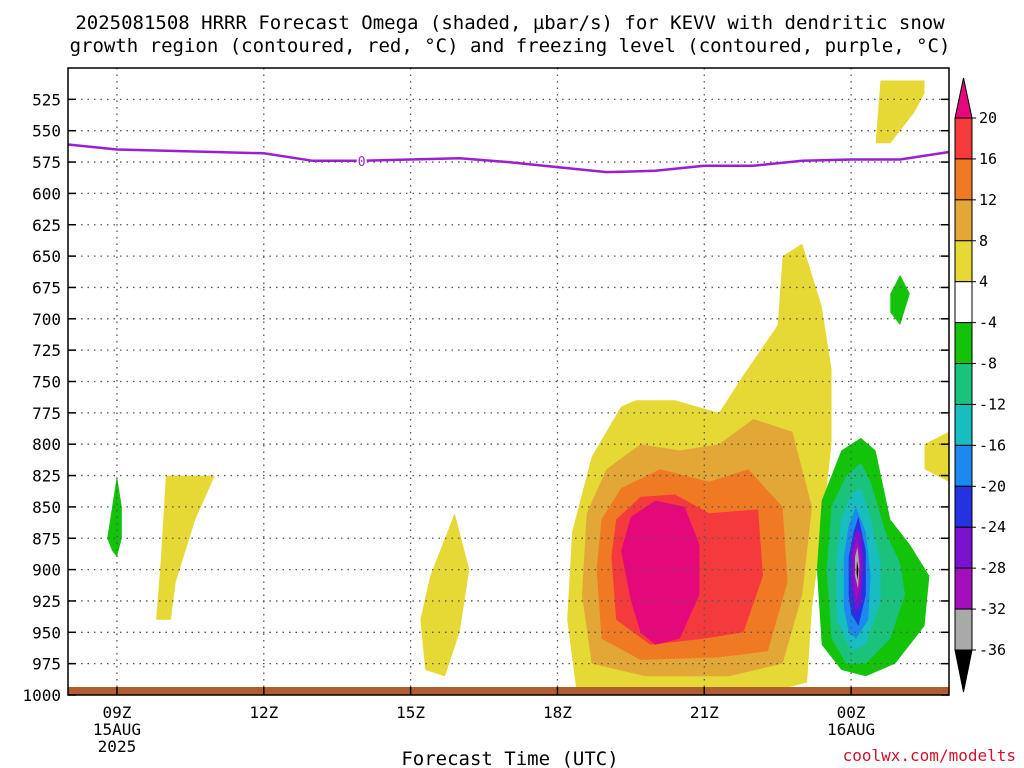 The image size is (1024, 768). What do you see at coordinates (46, 601) in the screenshot?
I see `y-tick-label-925: 925` at bounding box center [46, 601].